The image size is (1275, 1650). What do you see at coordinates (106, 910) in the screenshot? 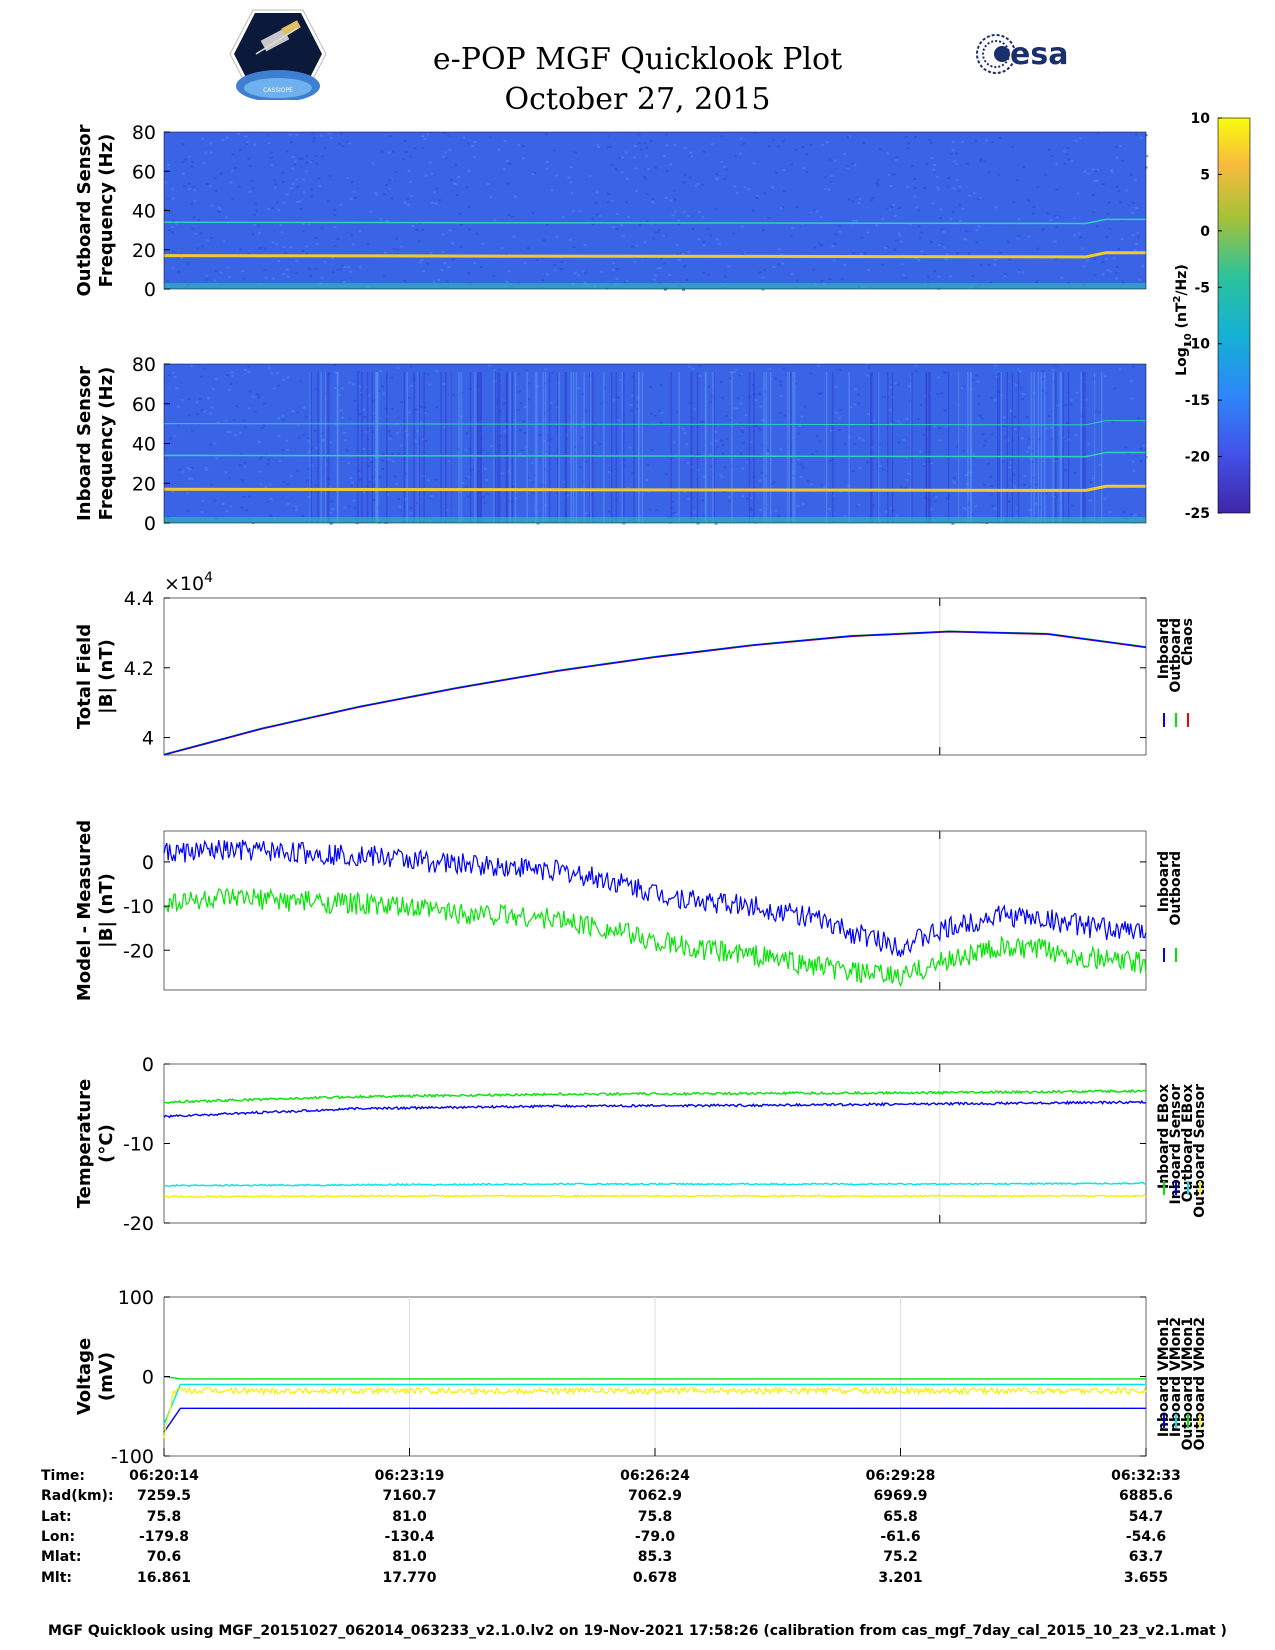
I see `model-measured-ylabel-line2: |B| (nT)` at bounding box center [106, 910].